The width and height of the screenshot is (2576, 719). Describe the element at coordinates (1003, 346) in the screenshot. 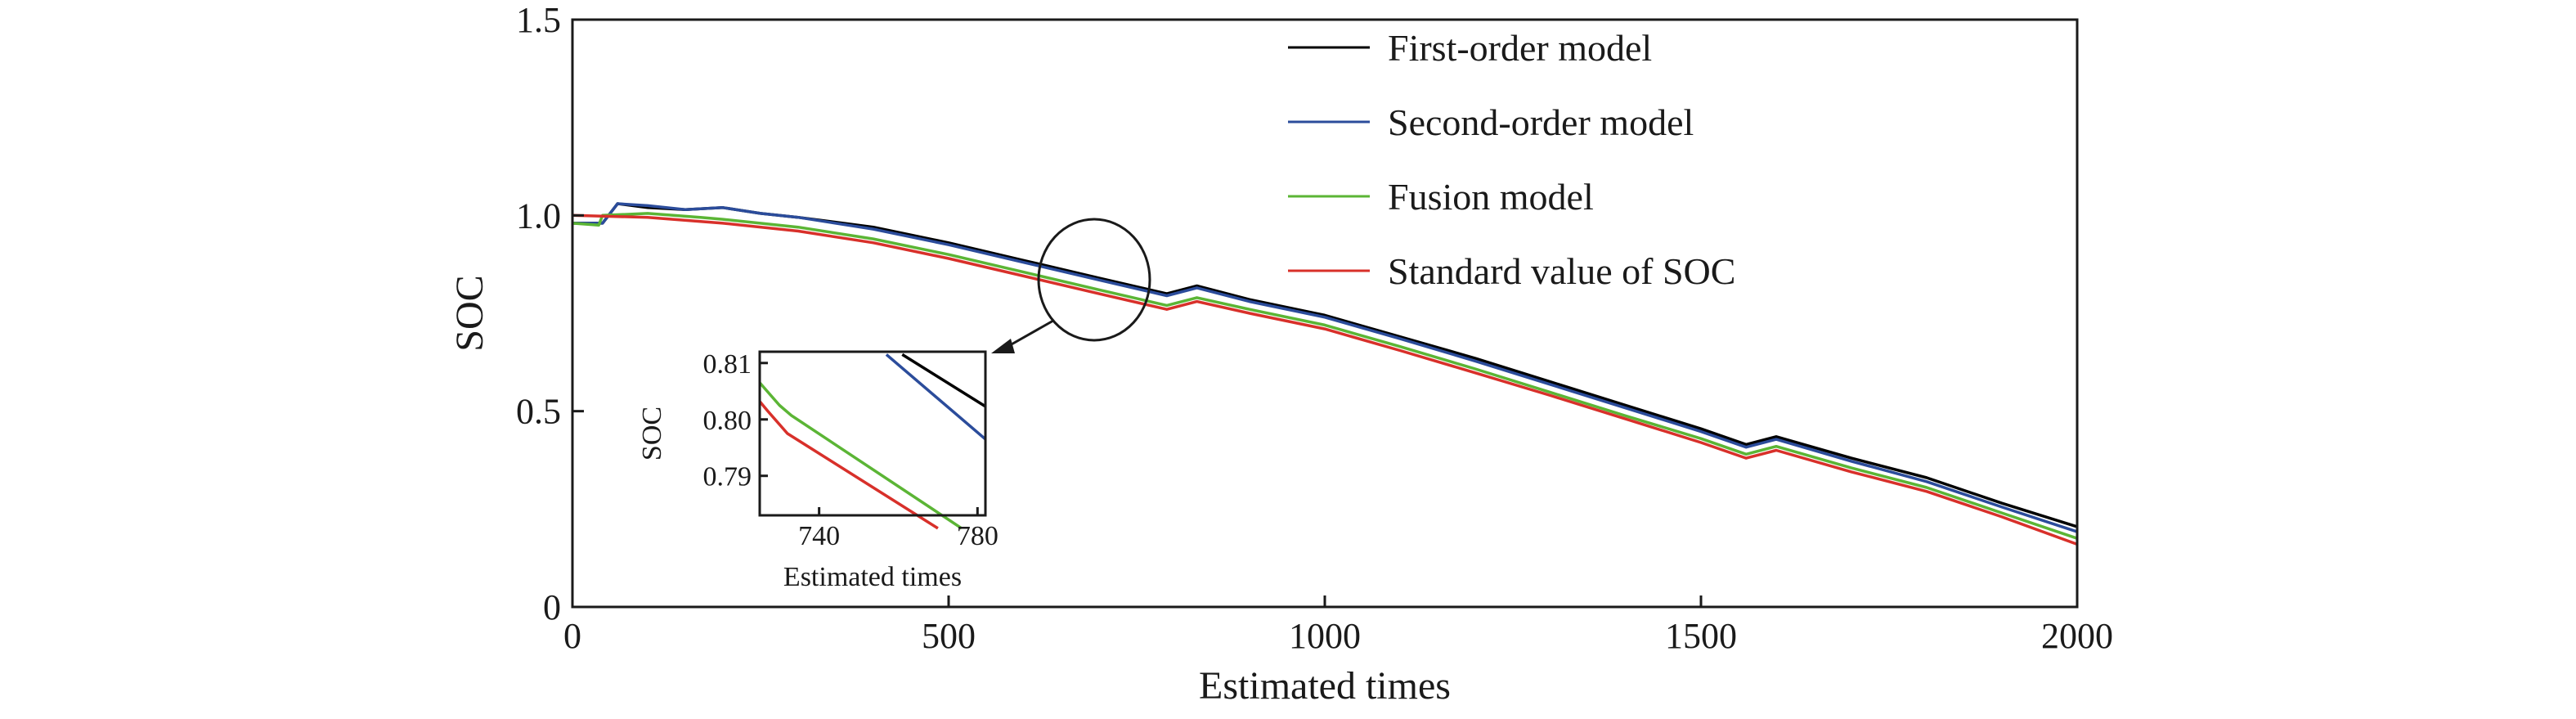

I see `zoom-arrowhead` at that location.